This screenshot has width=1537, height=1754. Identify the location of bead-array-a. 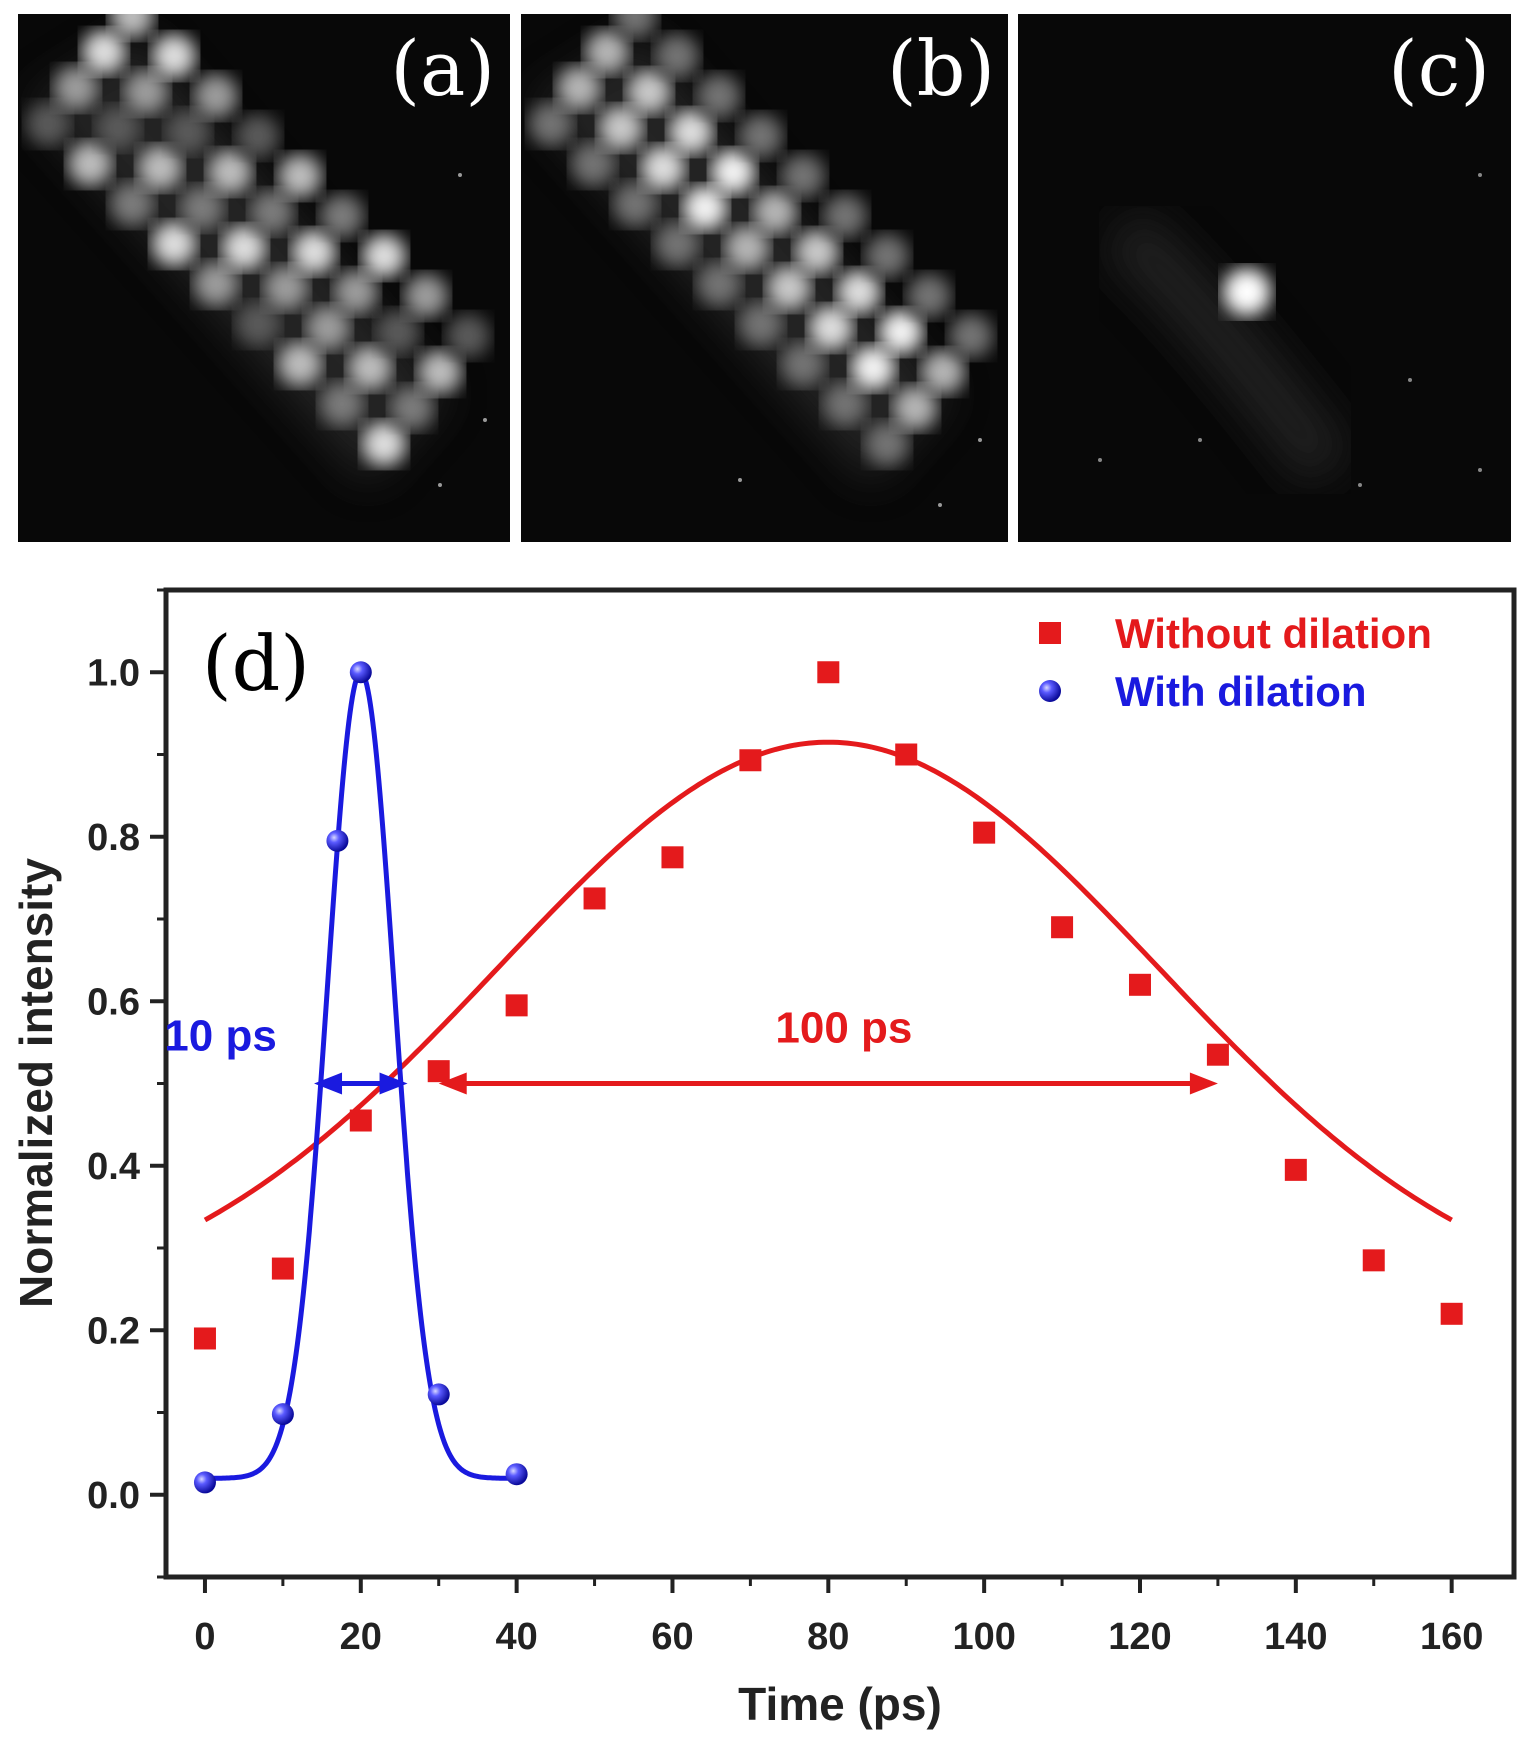
(258, 250).